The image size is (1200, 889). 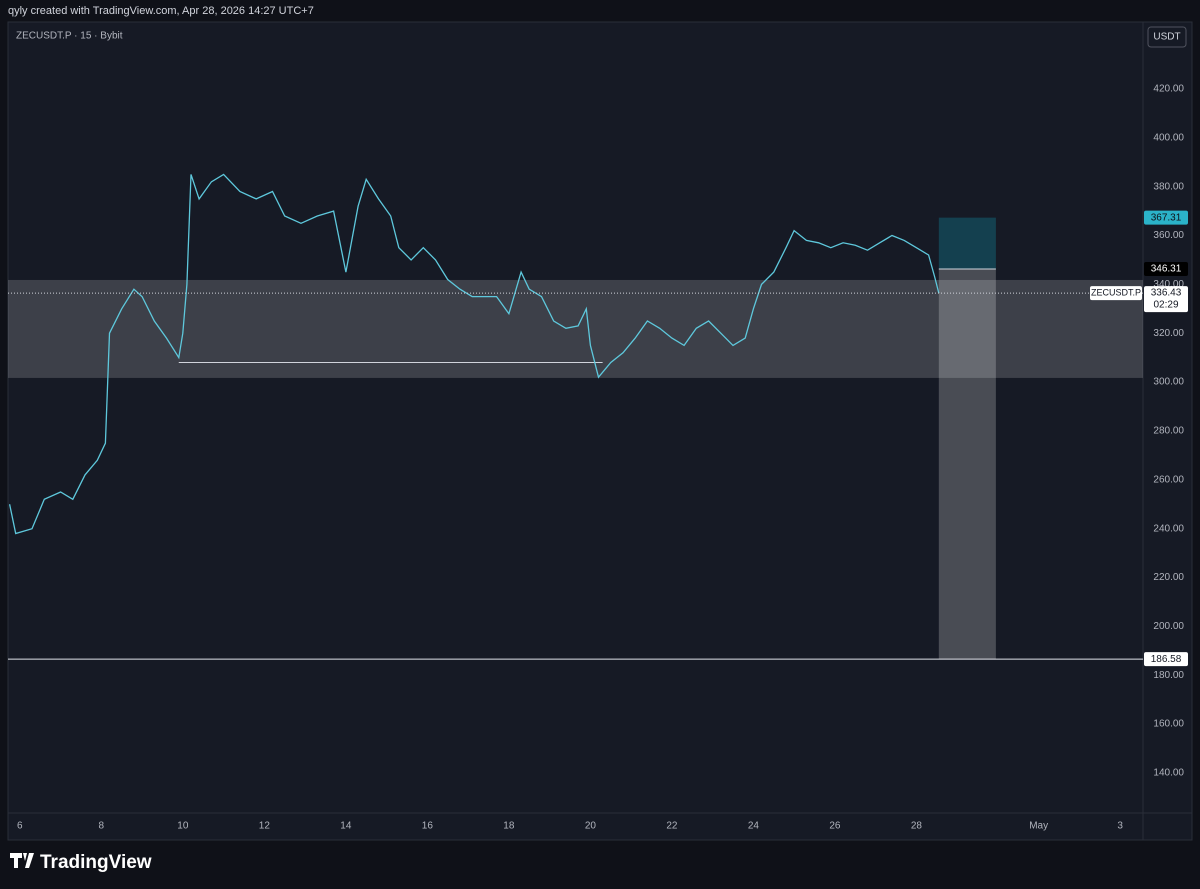 I want to click on x-tick-label: 26, so click(x=835, y=826).